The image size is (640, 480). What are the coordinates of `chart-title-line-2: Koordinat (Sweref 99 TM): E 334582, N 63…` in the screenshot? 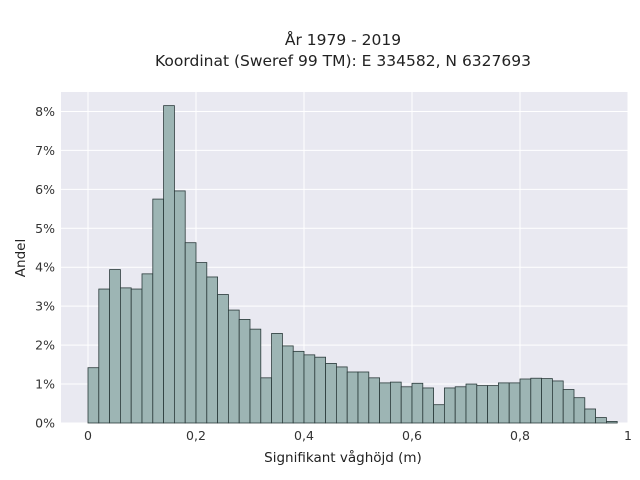 It's located at (343, 61).